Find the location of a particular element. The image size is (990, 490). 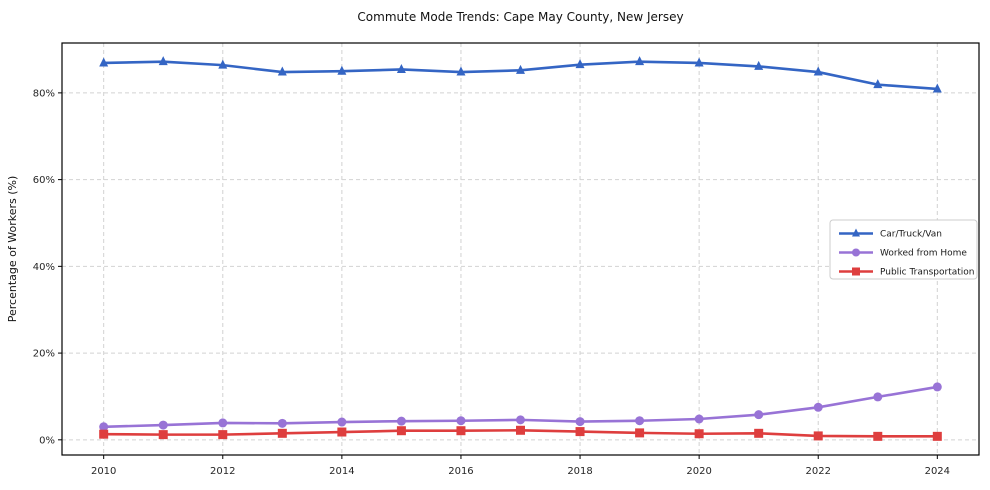

legend-label: Worked from Home is located at coordinates (923, 254).